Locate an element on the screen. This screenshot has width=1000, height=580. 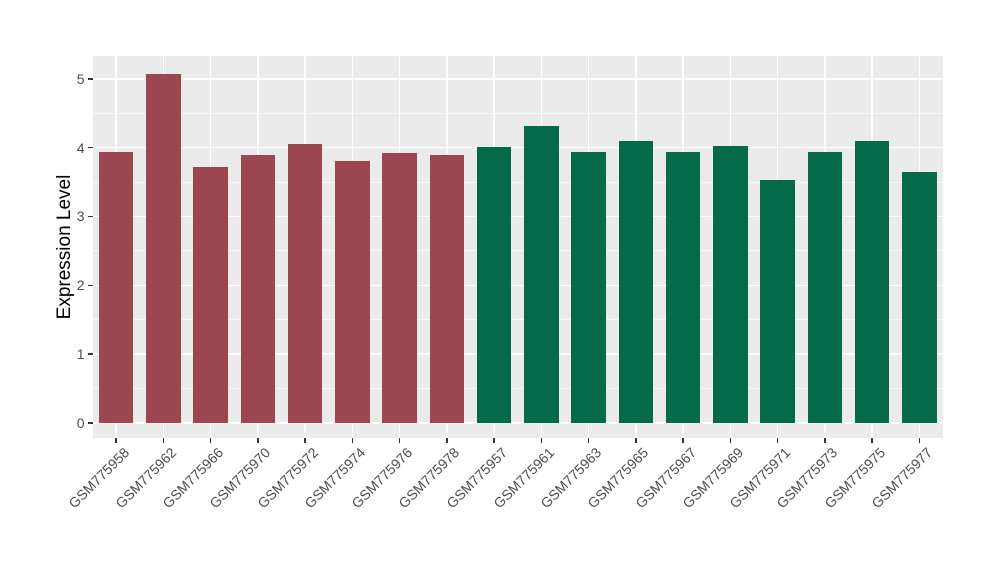
y-tick-label: 4 is located at coordinates (80, 147).